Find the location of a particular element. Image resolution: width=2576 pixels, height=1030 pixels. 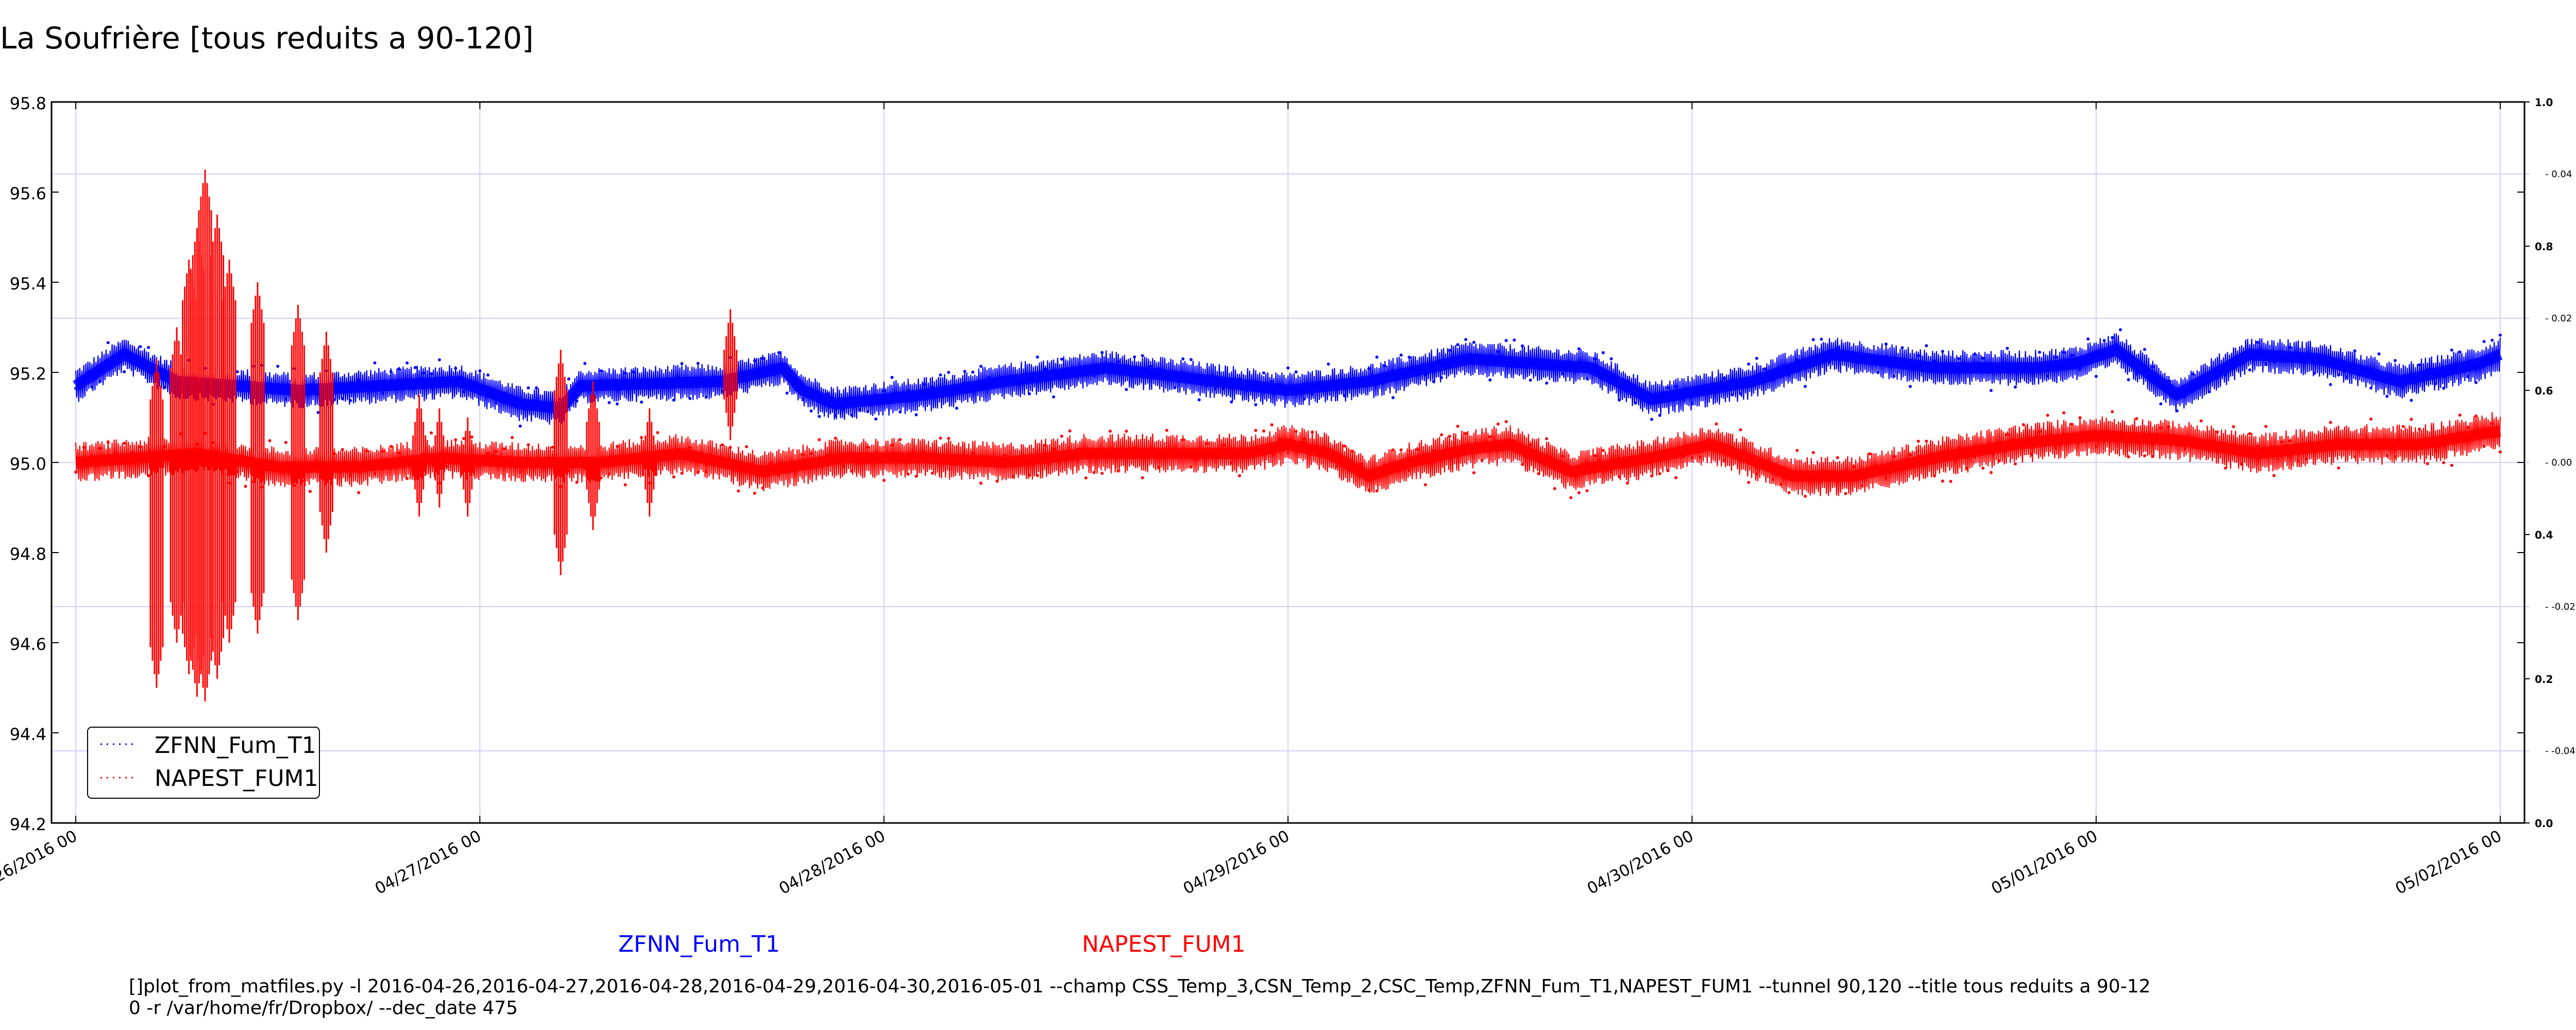

y-tick-label: 95.8 is located at coordinates (28, 103).